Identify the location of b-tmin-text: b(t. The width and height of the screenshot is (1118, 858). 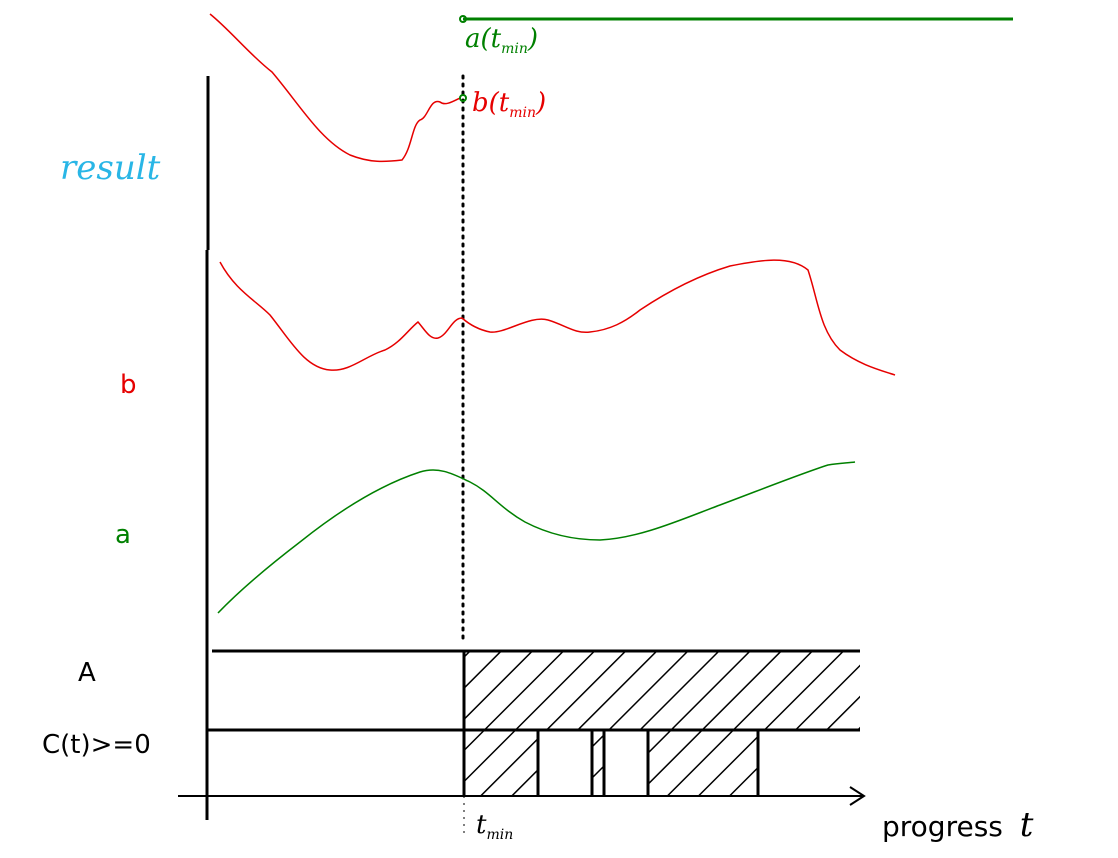
(491, 103).